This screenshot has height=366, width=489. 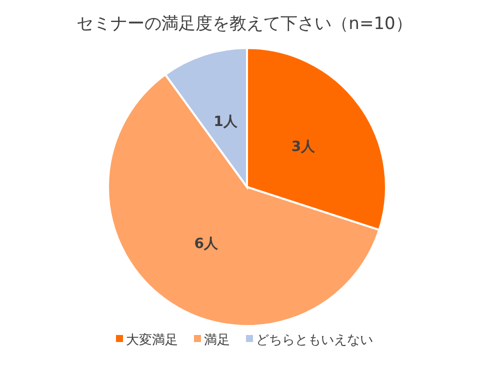 I want to click on data-label: 6人, so click(x=207, y=244).